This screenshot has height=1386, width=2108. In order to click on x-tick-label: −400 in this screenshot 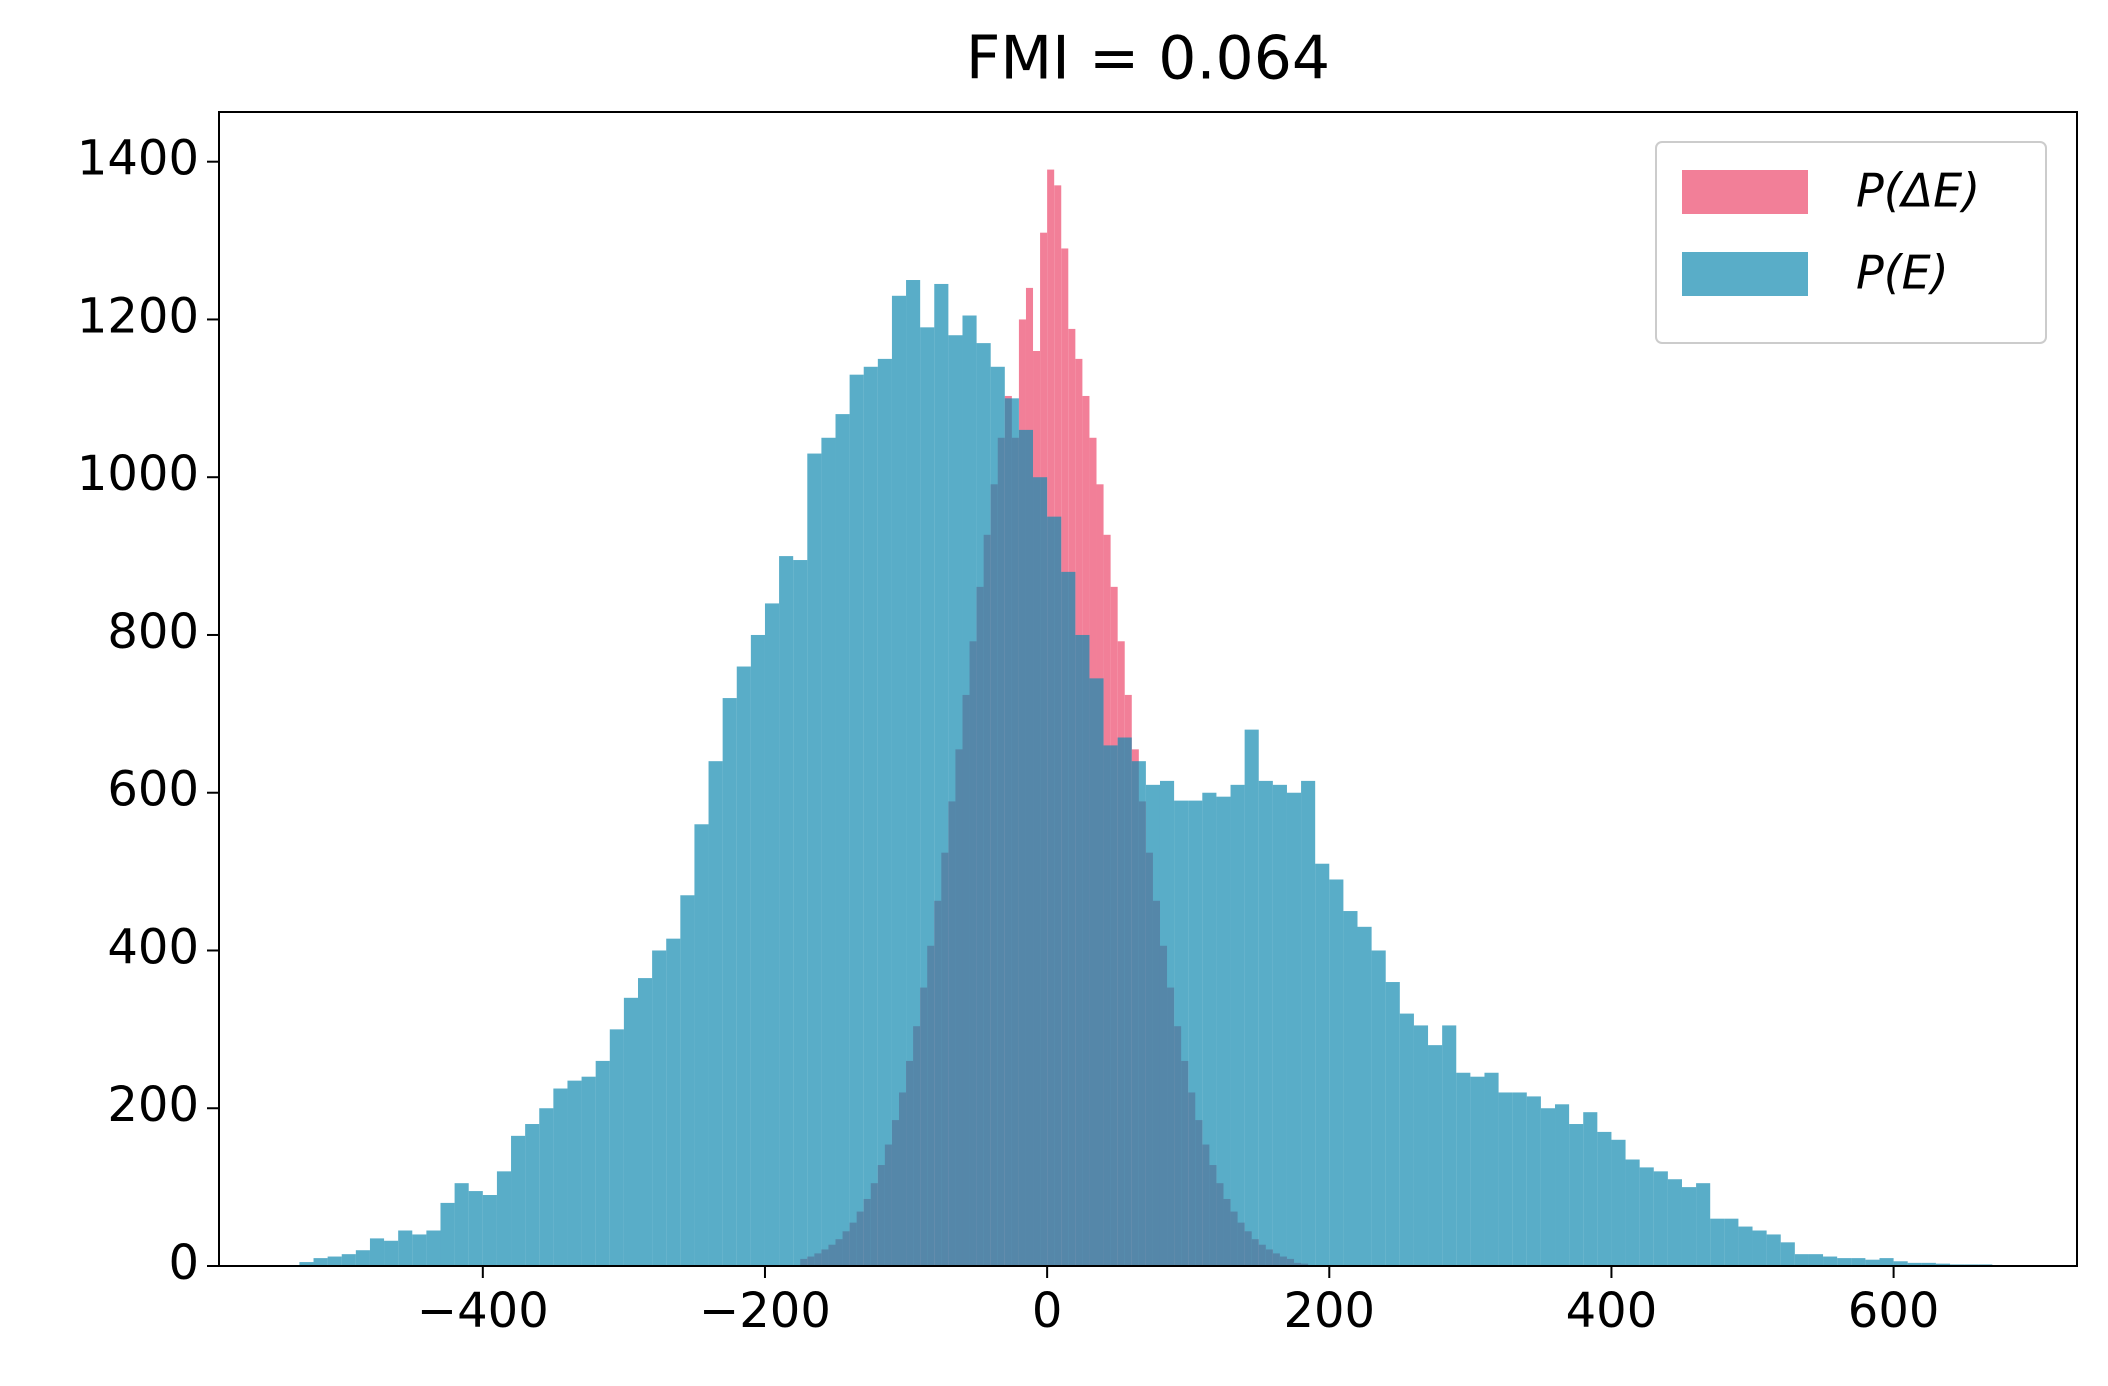, I will do `click(483, 1311)`.